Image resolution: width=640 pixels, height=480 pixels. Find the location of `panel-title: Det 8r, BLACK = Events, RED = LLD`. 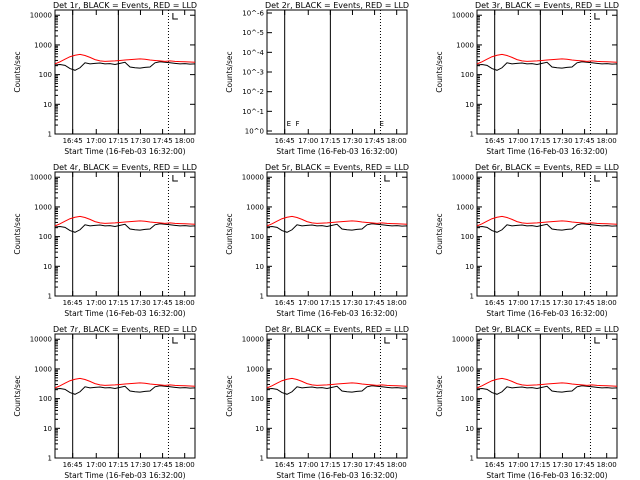

panel-title: Det 8r, BLACK = Events, RED = LLD is located at coordinates (337, 329).